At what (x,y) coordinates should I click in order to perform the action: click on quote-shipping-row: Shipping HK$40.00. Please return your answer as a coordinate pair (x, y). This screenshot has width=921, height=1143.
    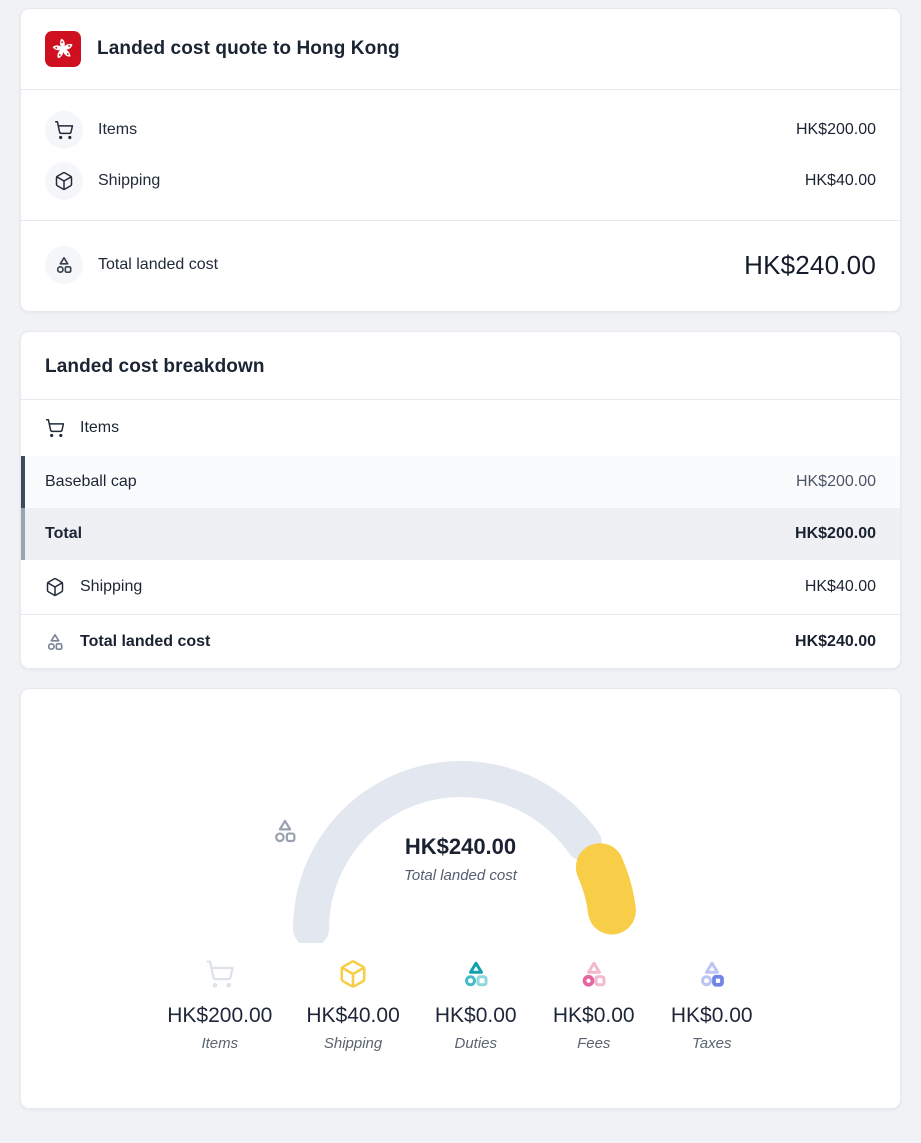
    Looking at the image, I should click on (460, 180).